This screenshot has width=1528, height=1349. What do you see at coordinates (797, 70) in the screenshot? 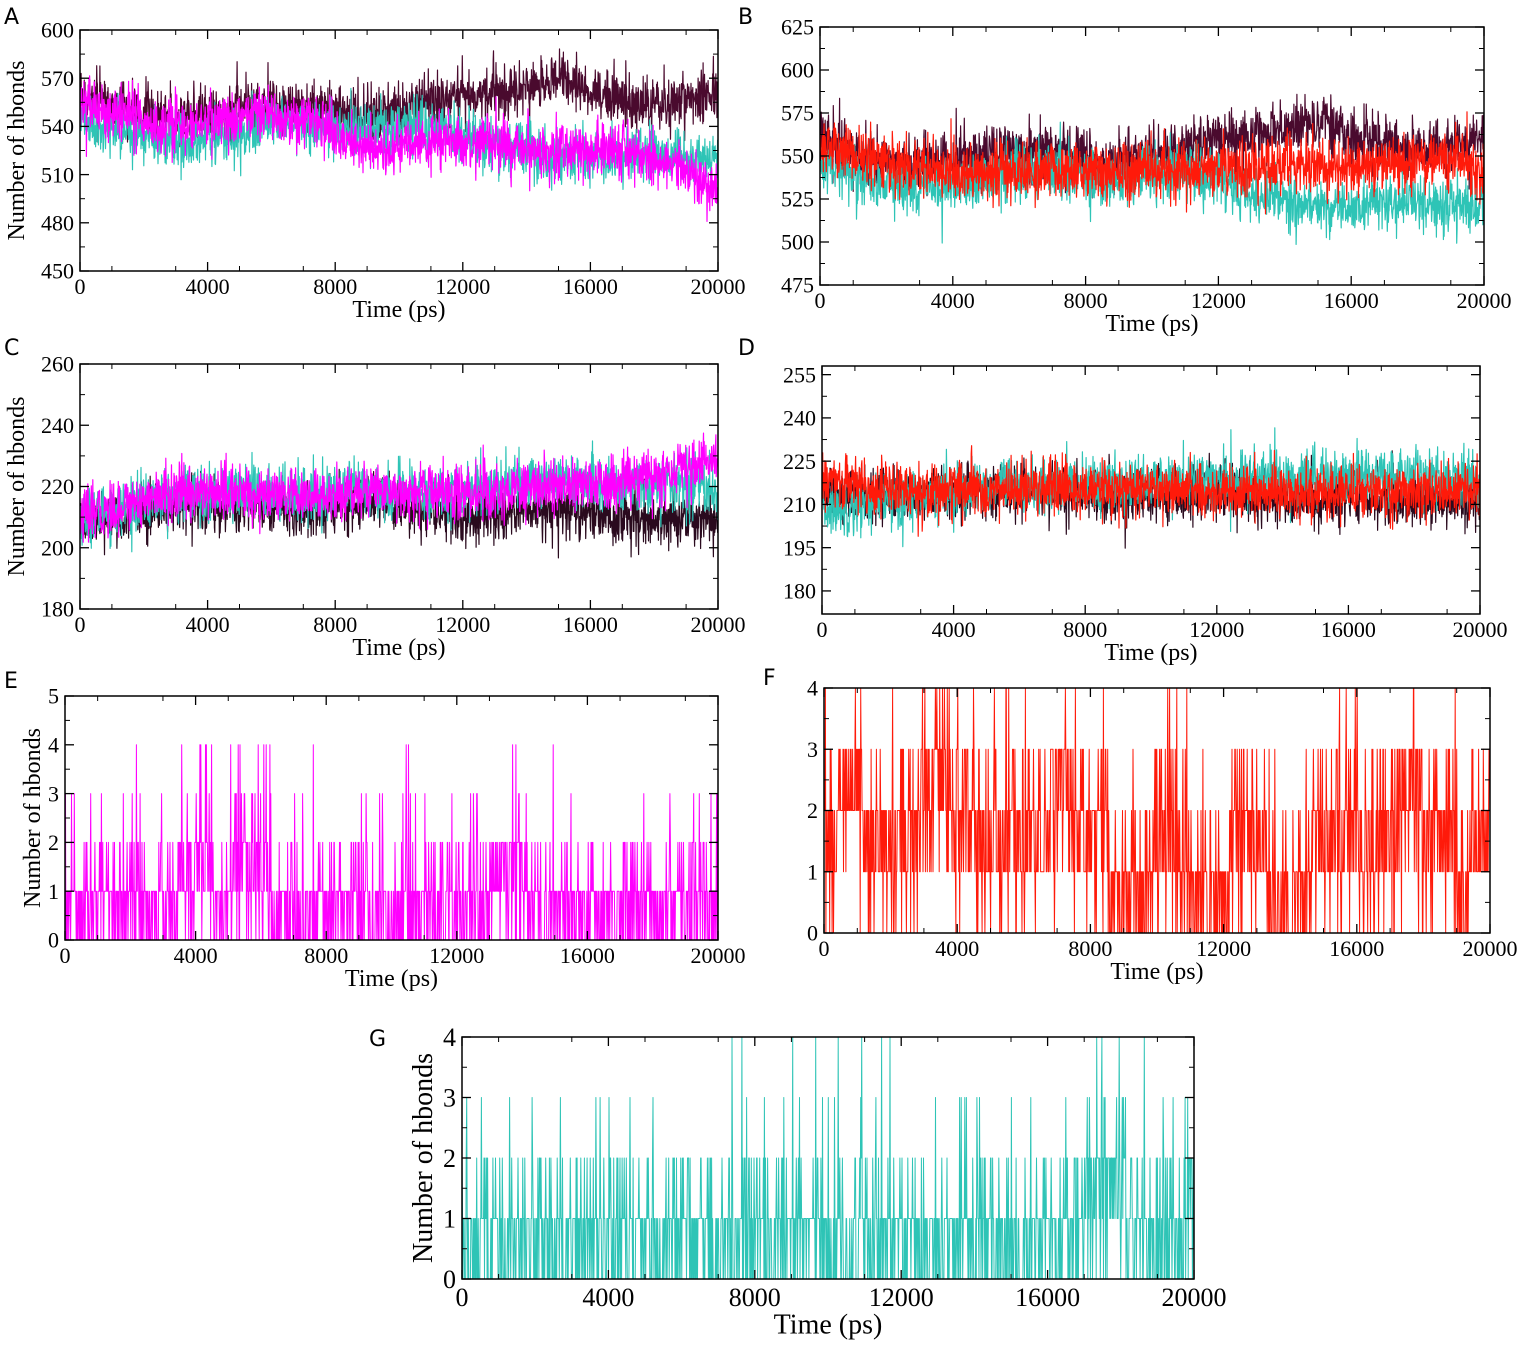
I see `y-tick-label: 600` at bounding box center [797, 70].